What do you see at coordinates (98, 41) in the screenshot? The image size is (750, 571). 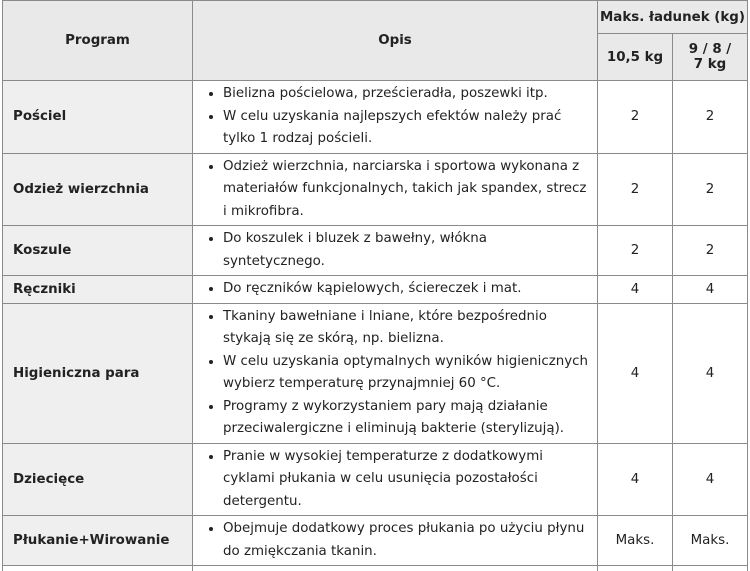 I see `header-program: Program` at bounding box center [98, 41].